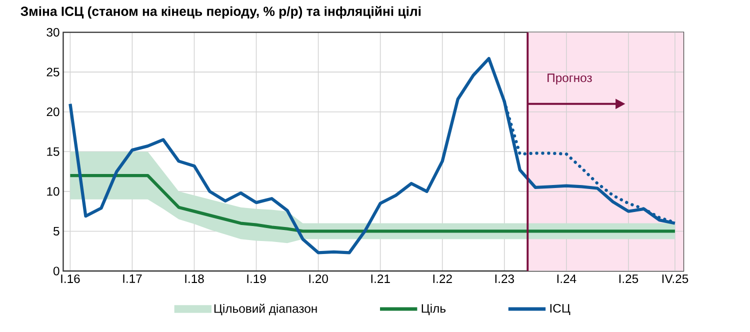 This screenshot has width=750, height=332. What do you see at coordinates (265, 310) in the screenshot?
I see `legend-label: Цільовий діапазон` at bounding box center [265, 310].